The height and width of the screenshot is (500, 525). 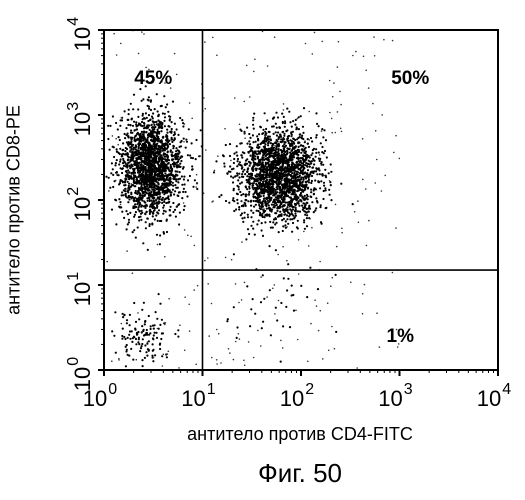 I want to click on y-tick-label-group: 102, so click(x=80, y=204).